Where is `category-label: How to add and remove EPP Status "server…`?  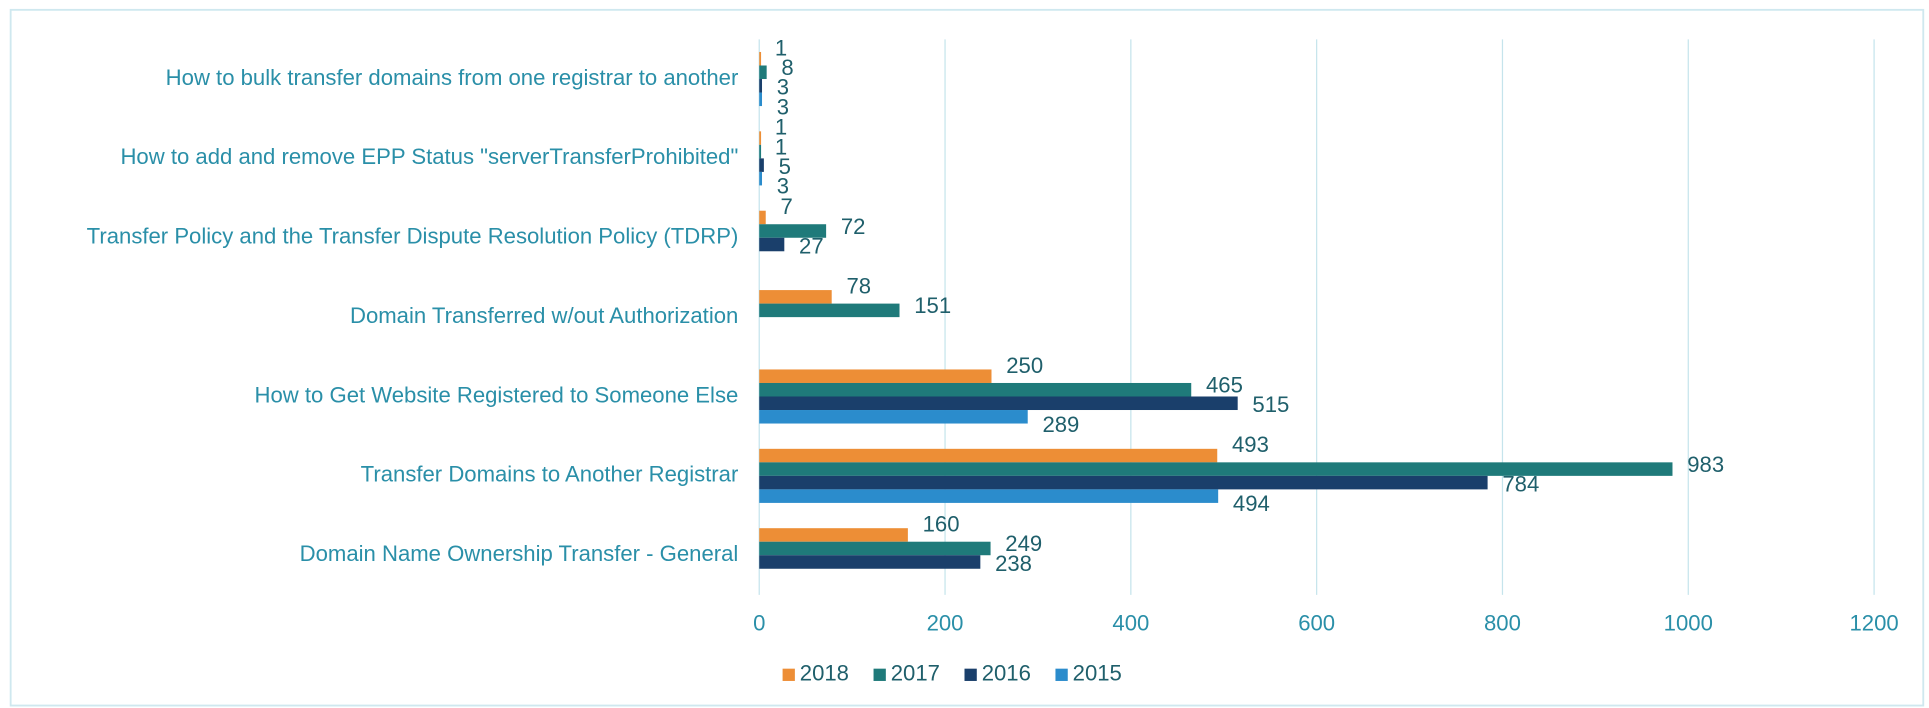 category-label: How to add and remove EPP Status "server… is located at coordinates (429, 156).